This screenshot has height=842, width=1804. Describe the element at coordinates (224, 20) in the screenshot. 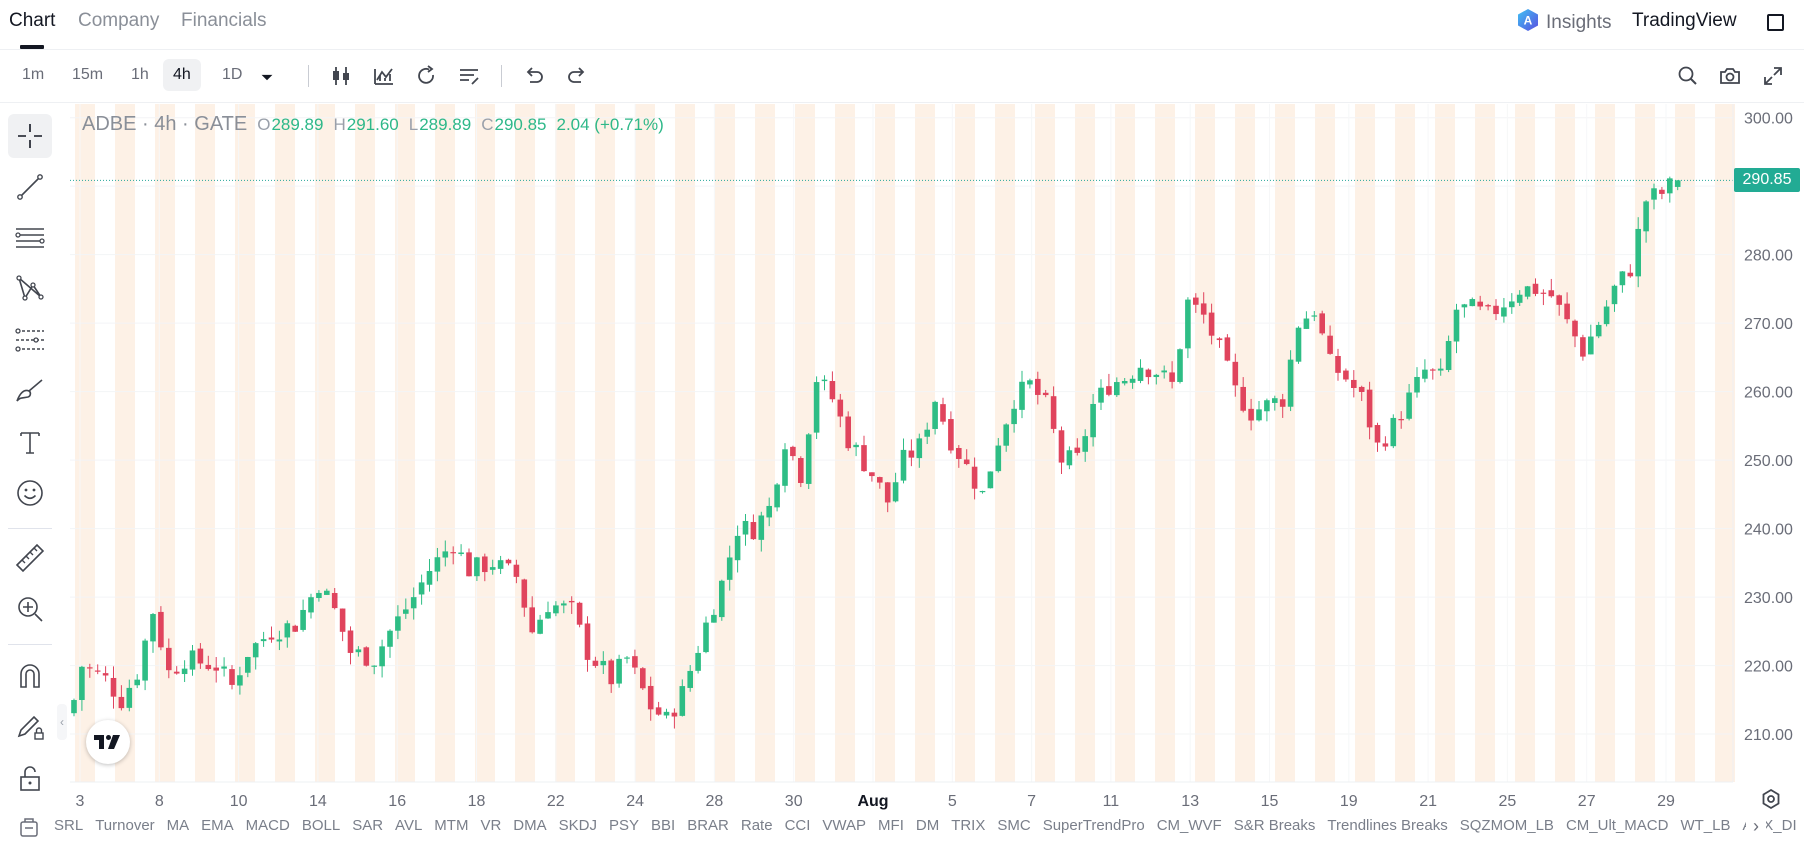

I see `tab-financials: Financials` at that location.